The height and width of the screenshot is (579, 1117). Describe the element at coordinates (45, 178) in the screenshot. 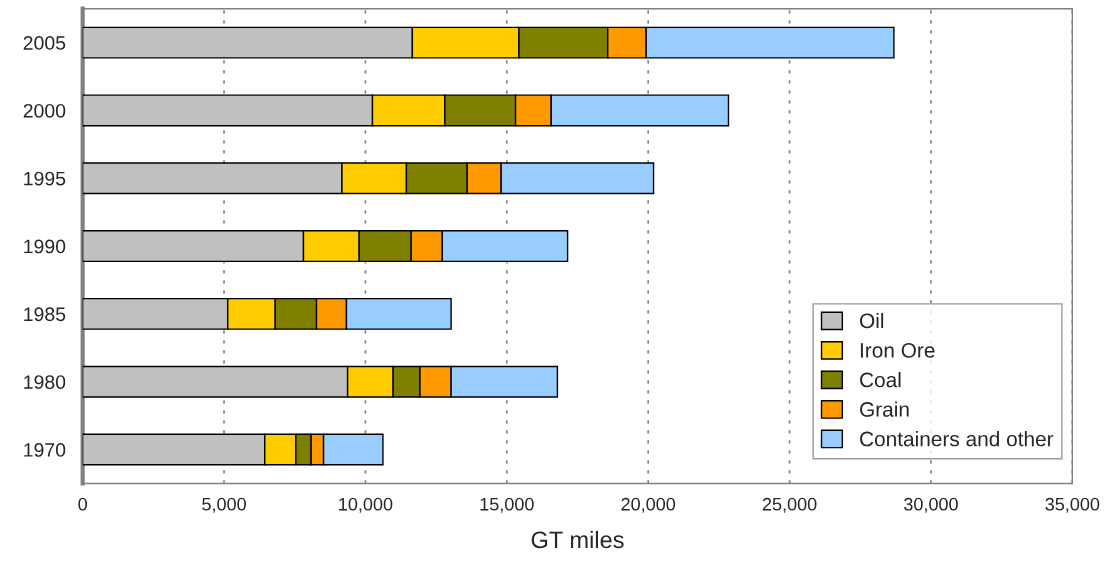

I see `y-tick-label: 1995` at that location.